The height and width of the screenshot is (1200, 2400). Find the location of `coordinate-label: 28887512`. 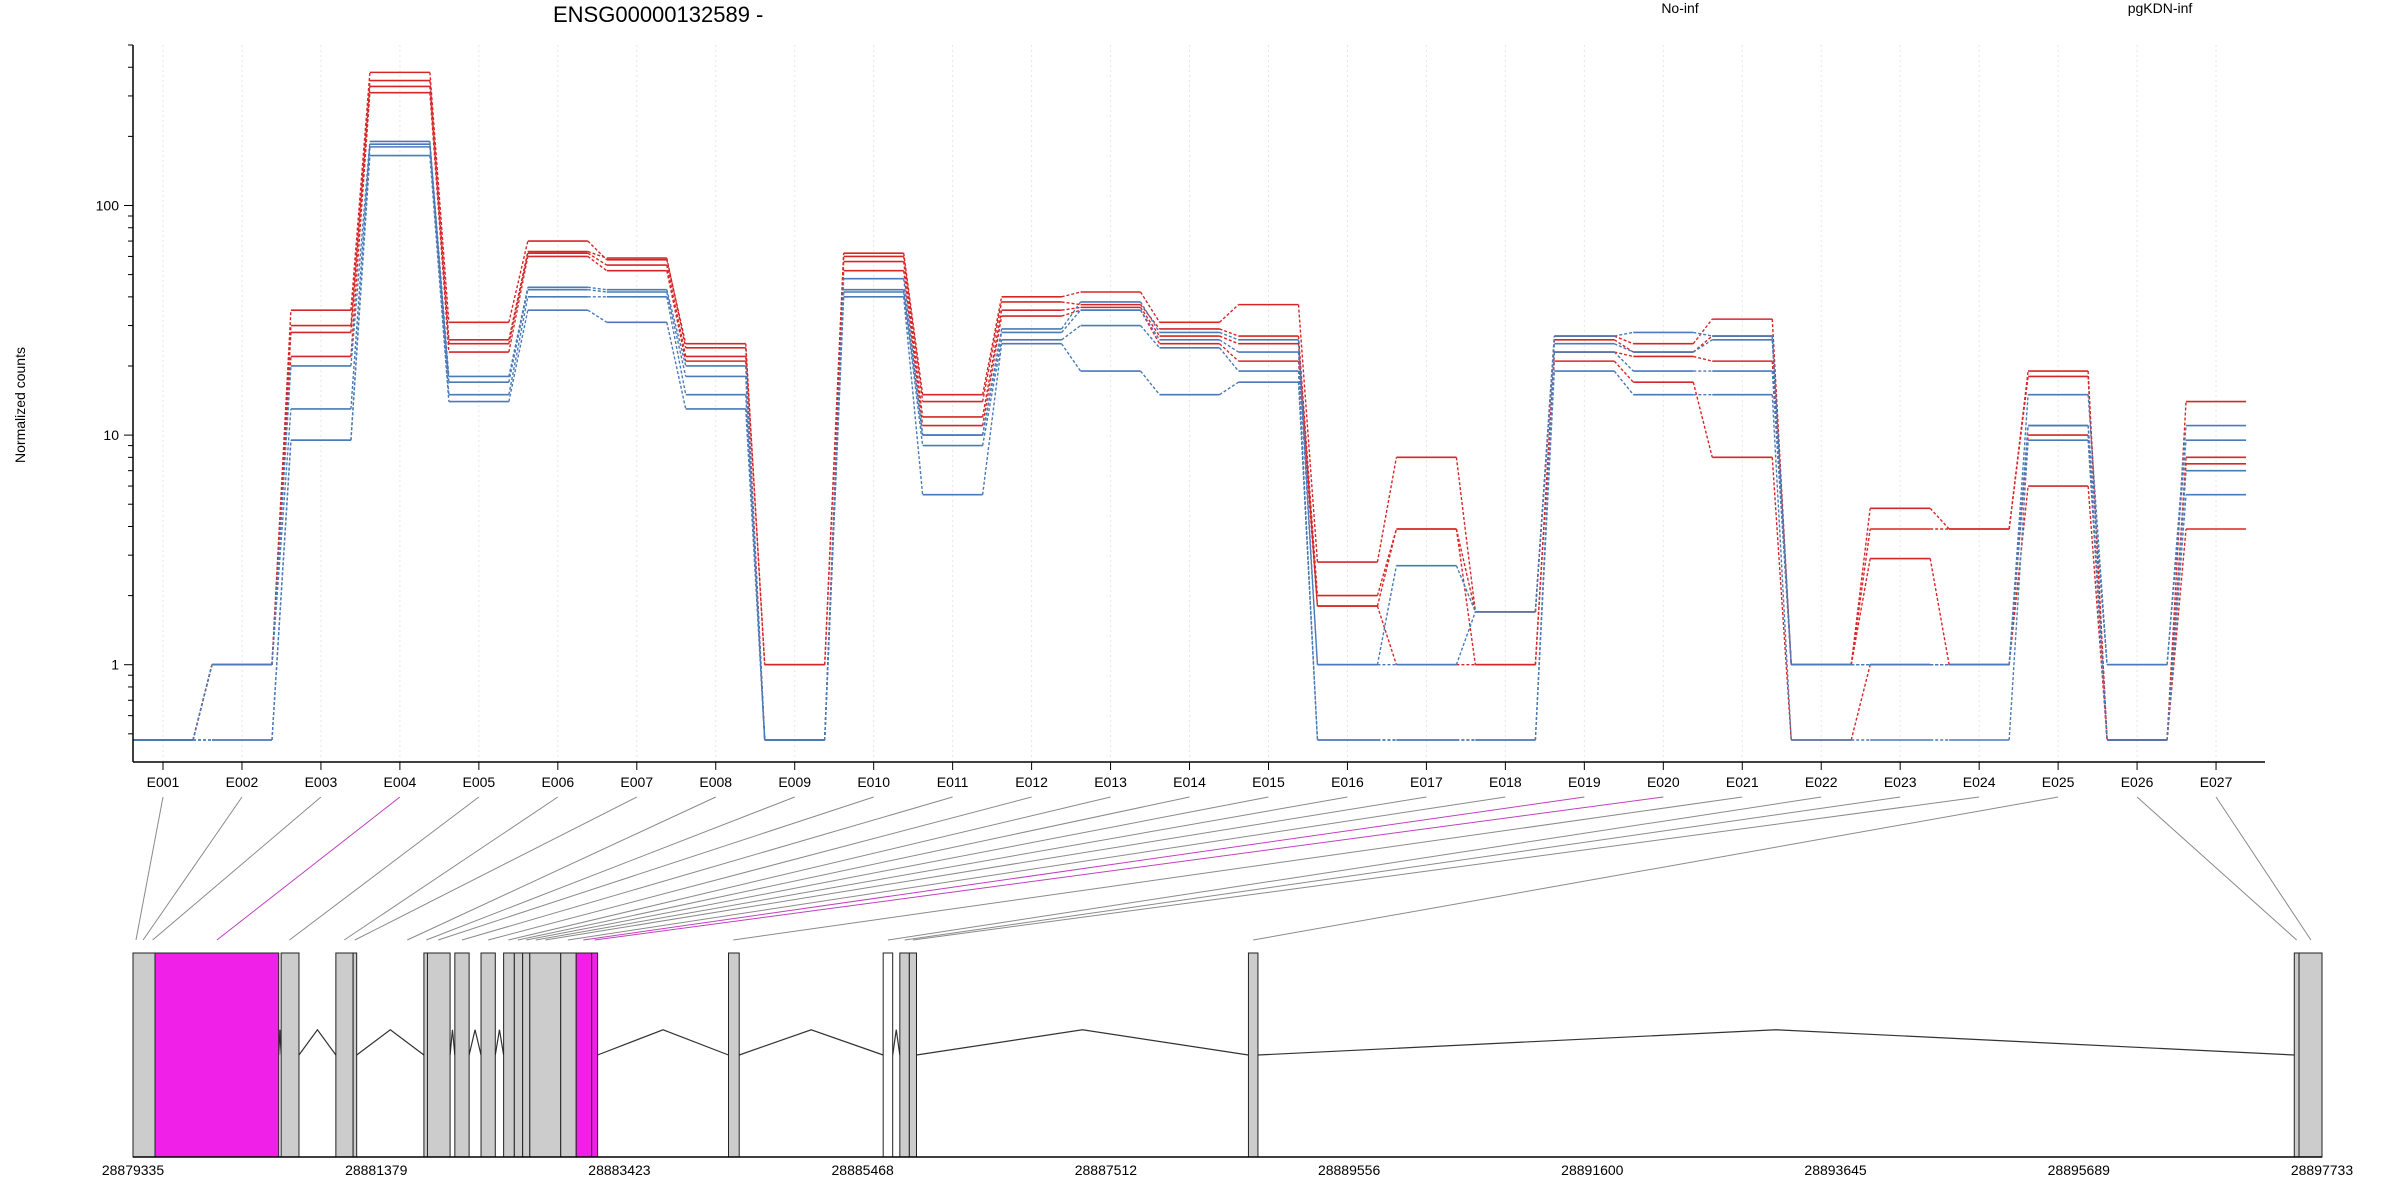

coordinate-label: 28887512 is located at coordinates (1106, 1170).